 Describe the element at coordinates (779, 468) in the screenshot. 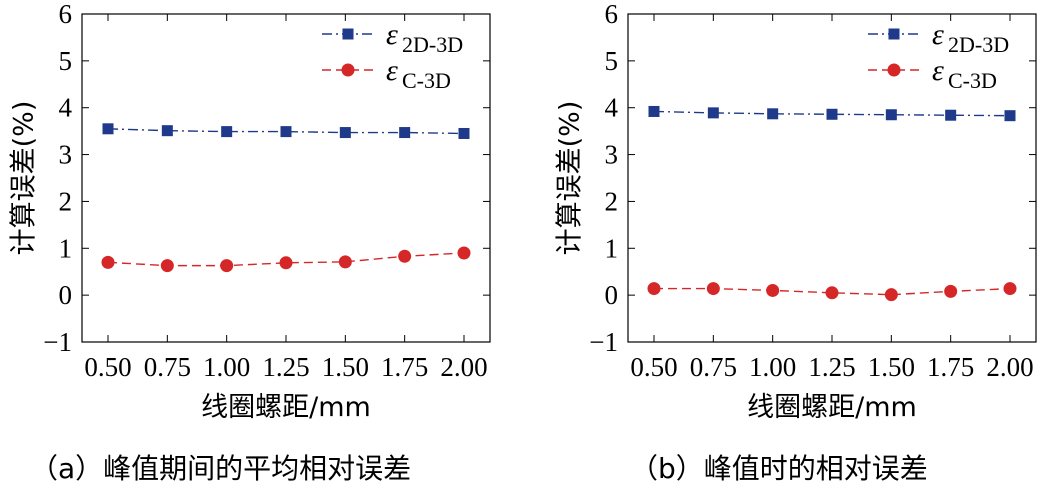

I see `panel-caption: （b）峰值时的相对误差` at that location.